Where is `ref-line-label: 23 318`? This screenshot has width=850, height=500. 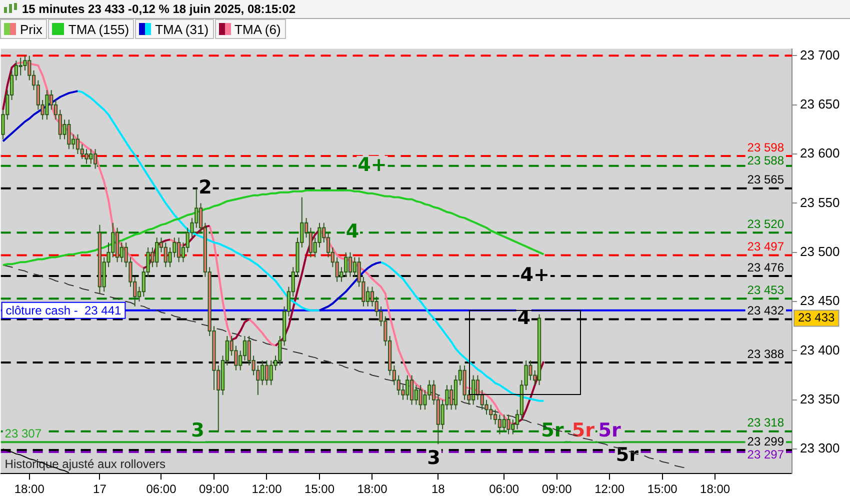 ref-line-label: 23 318 is located at coordinates (765, 423).